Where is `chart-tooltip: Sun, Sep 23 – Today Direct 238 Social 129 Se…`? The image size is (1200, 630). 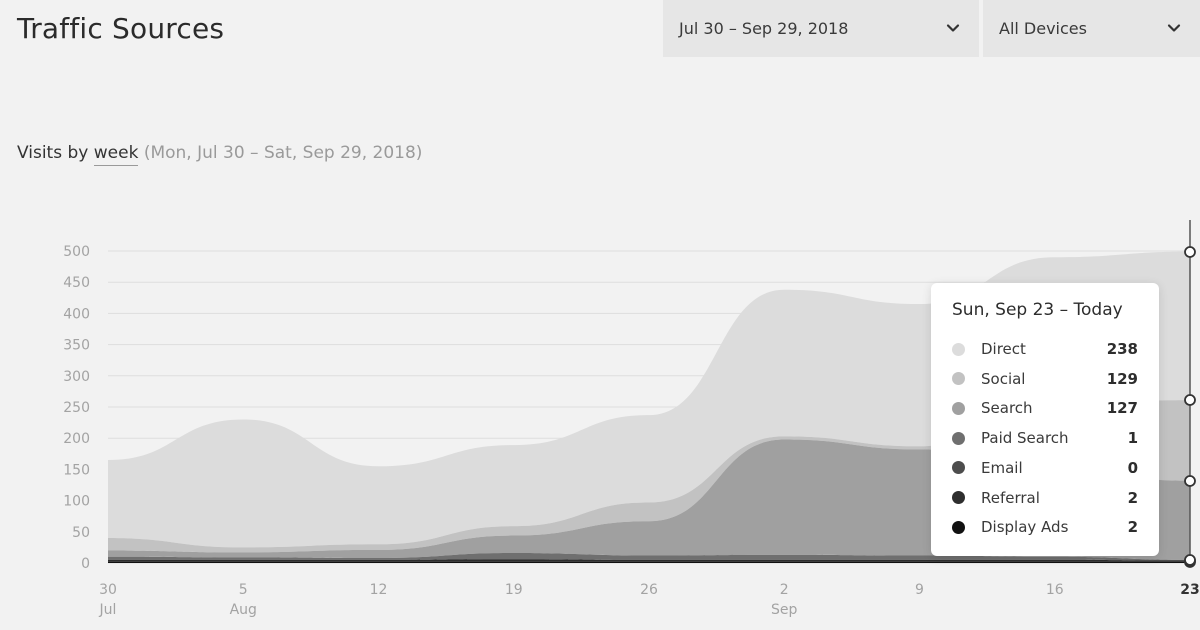 chart-tooltip: Sun, Sep 23 – Today Direct 238 Social 129 Se… is located at coordinates (1045, 419).